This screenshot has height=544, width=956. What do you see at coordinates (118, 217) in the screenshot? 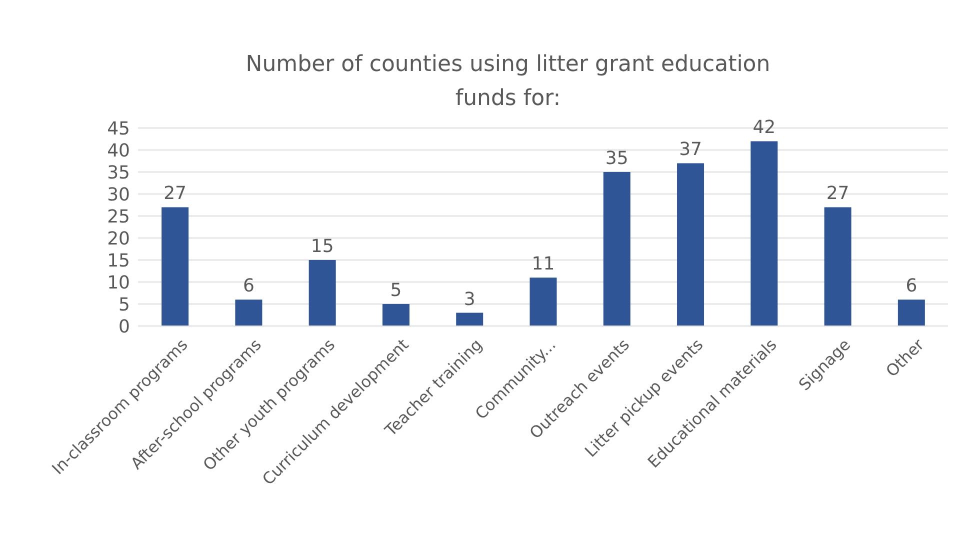
I see `y-tick-label: 25` at bounding box center [118, 217].